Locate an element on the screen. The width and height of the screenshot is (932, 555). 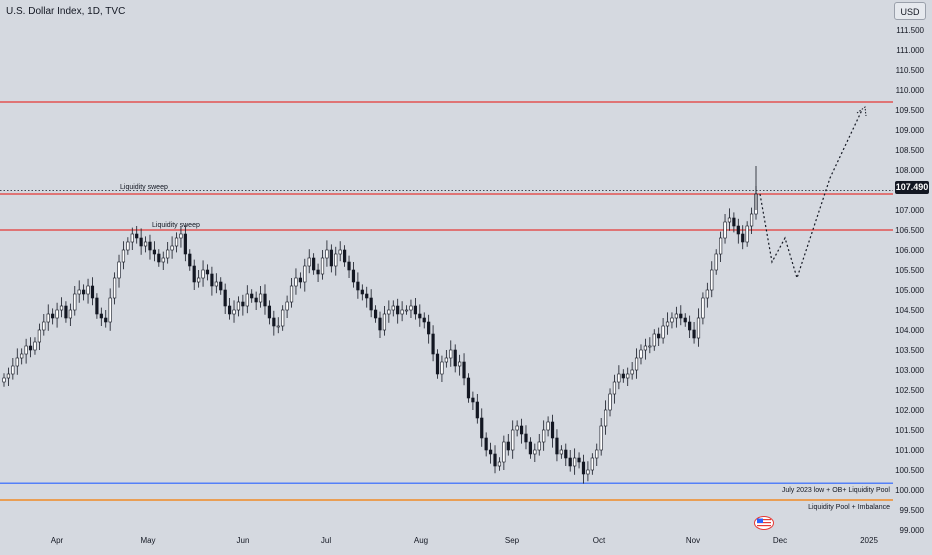
annotation-label: Liquidity sweep is located at coordinates (176, 225).